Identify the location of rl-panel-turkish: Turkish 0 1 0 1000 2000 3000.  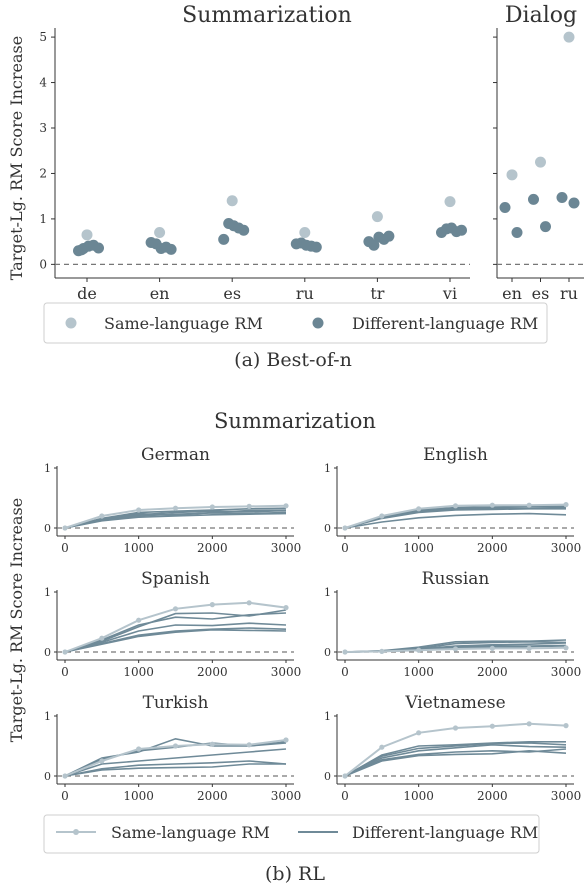
(172, 748).